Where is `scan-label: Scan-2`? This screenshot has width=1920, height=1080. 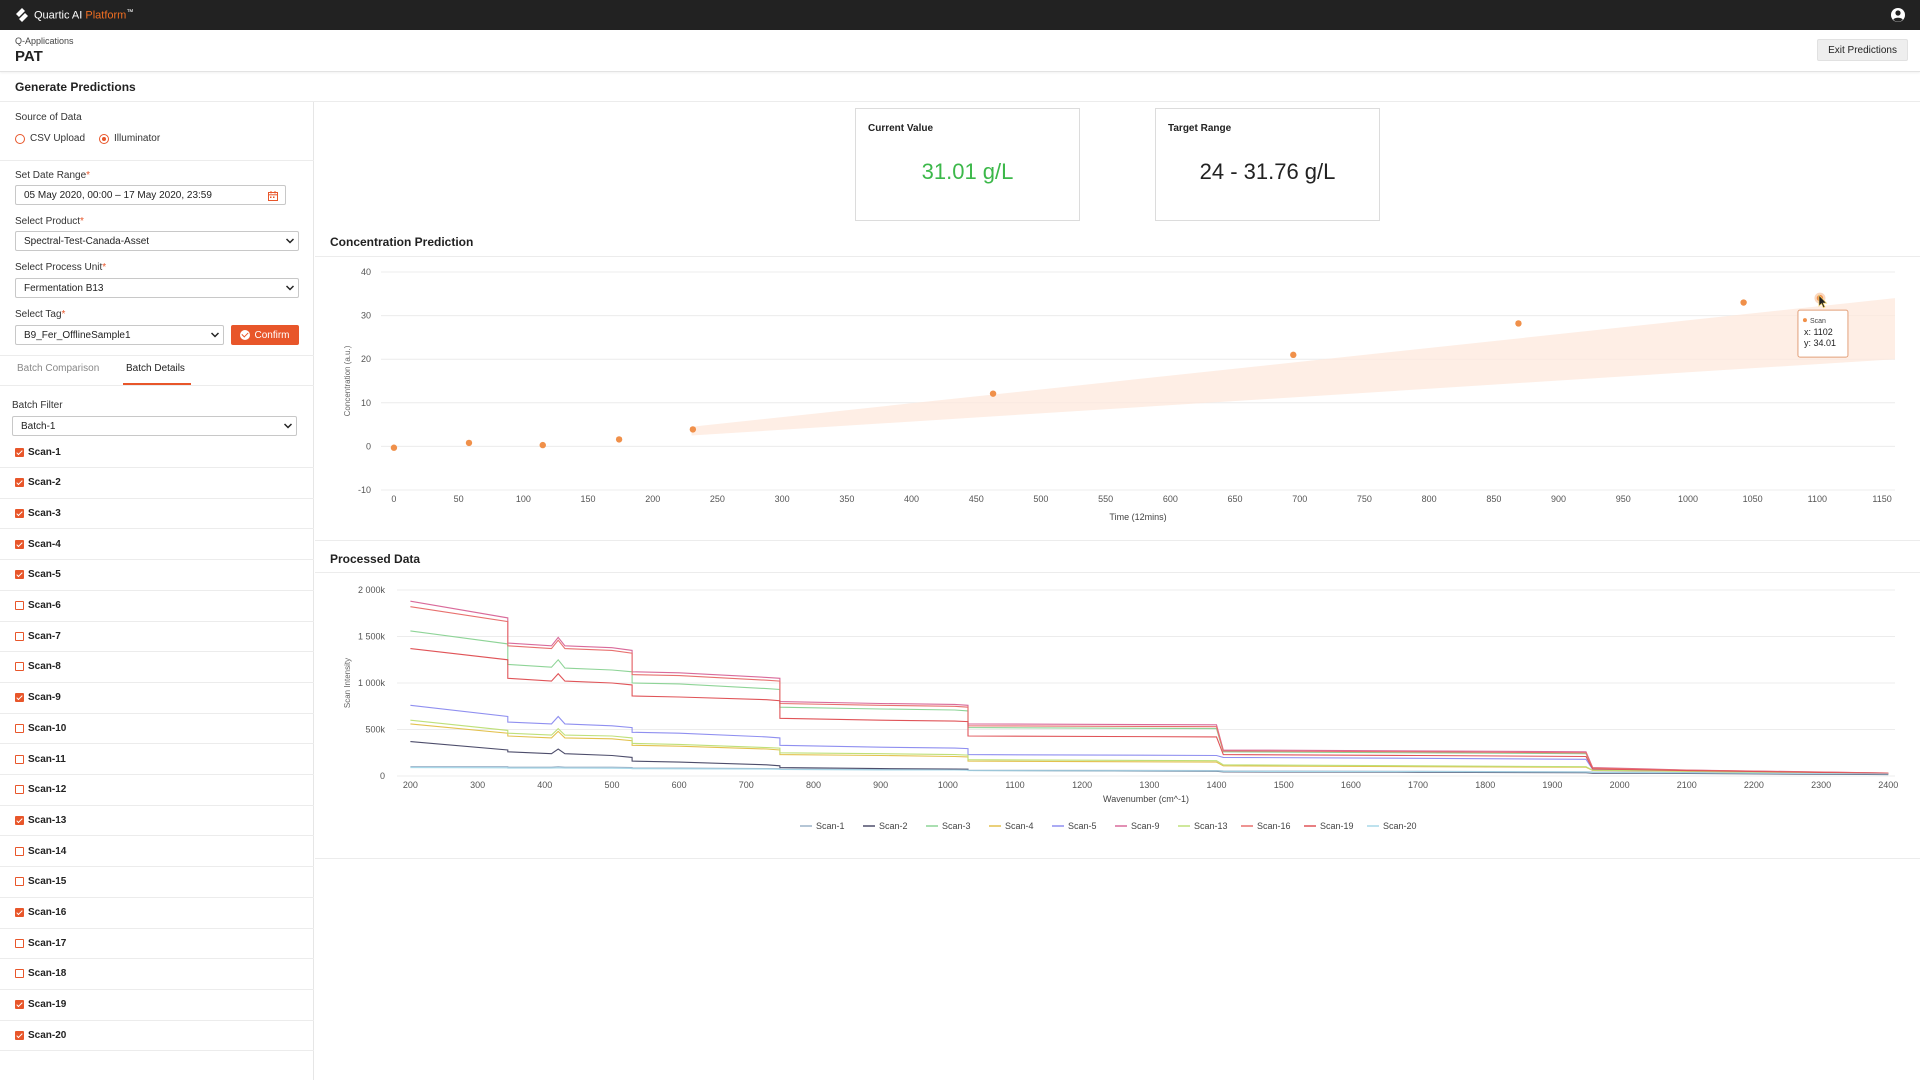
scan-label: Scan-2 is located at coordinates (44, 483).